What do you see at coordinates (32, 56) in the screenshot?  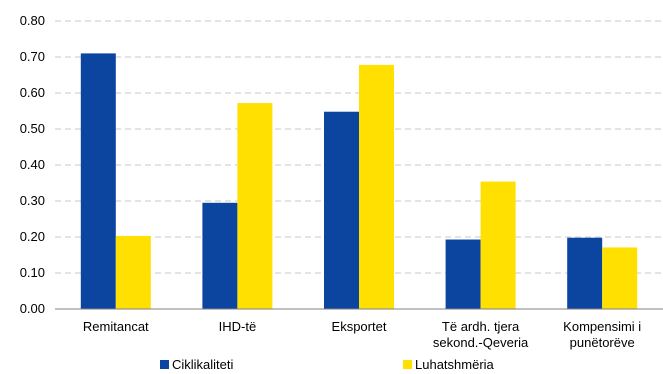 I see `y-tick-label: 0.70` at bounding box center [32, 56].